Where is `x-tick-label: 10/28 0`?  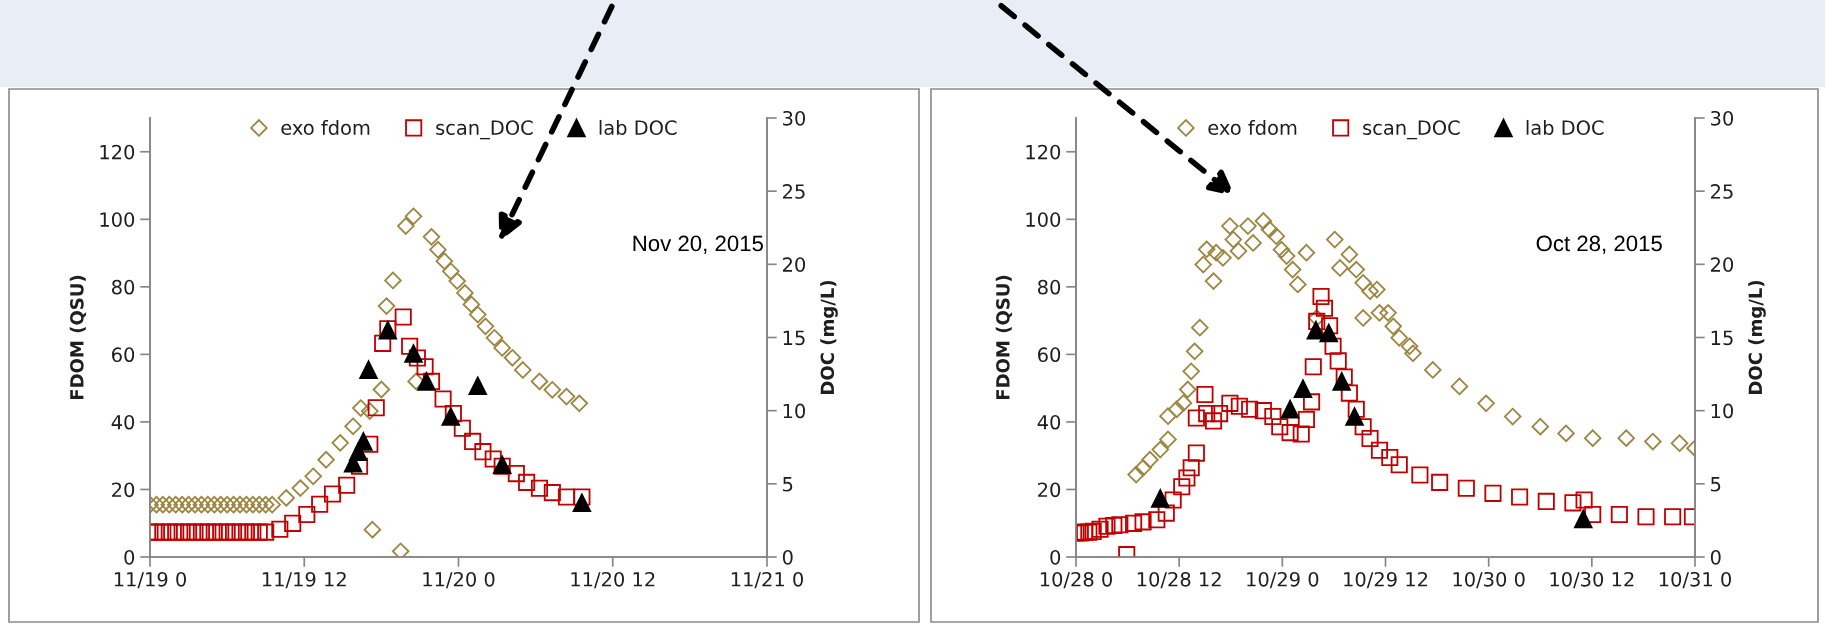
x-tick-label: 10/28 0 is located at coordinates (1076, 580).